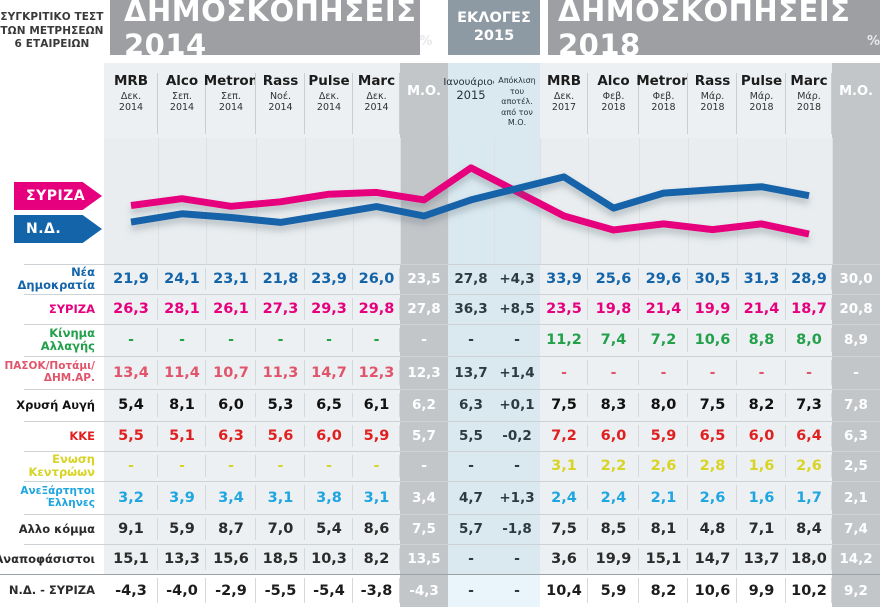 The height and width of the screenshot is (607, 880). I want to click on table-cell: +1,3, so click(517, 497).